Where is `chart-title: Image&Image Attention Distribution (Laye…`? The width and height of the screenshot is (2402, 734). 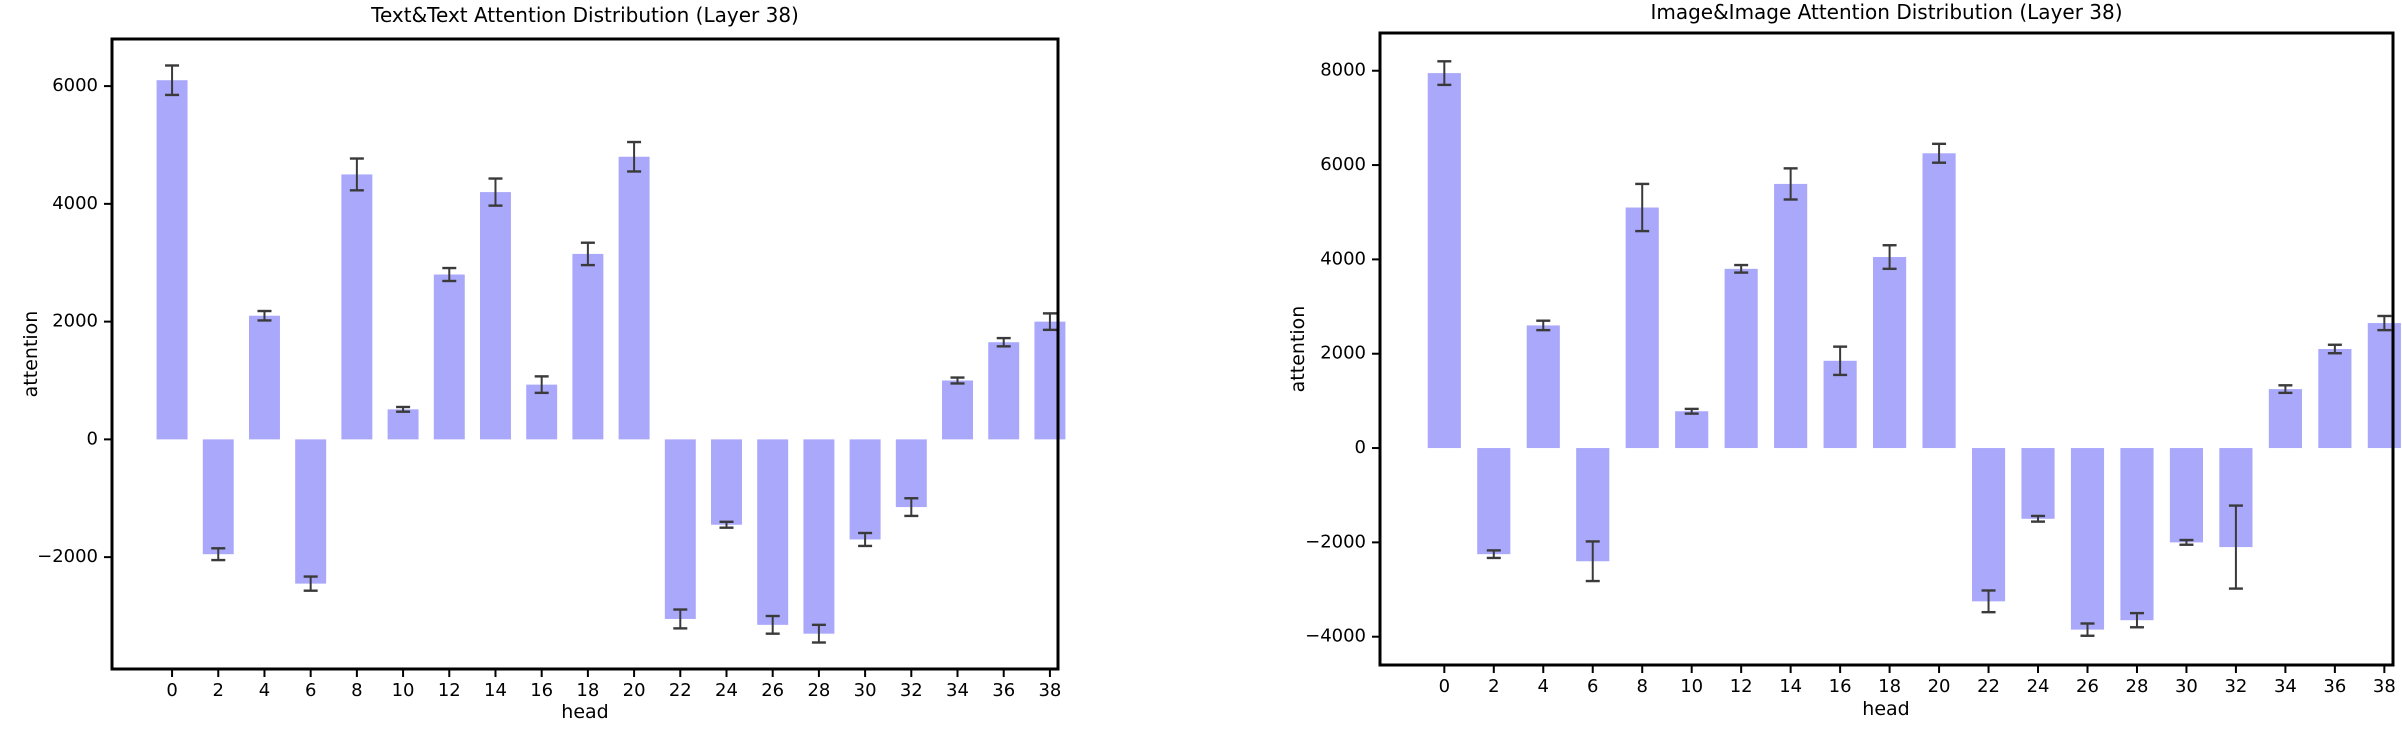
chart-title: Image&Image Attention Distribution (Laye… is located at coordinates (1886, 12).